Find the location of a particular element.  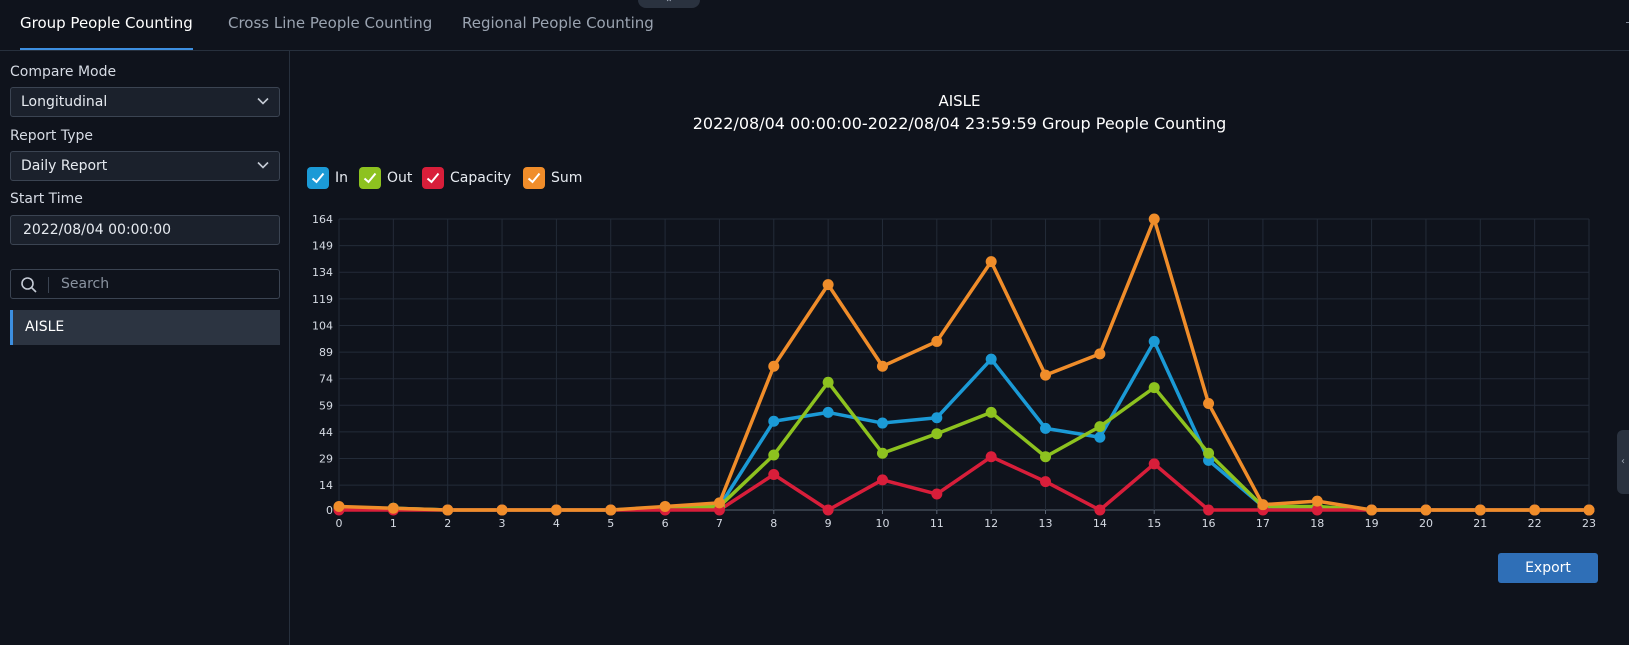

report-type-value: Daily Report is located at coordinates (64, 166).